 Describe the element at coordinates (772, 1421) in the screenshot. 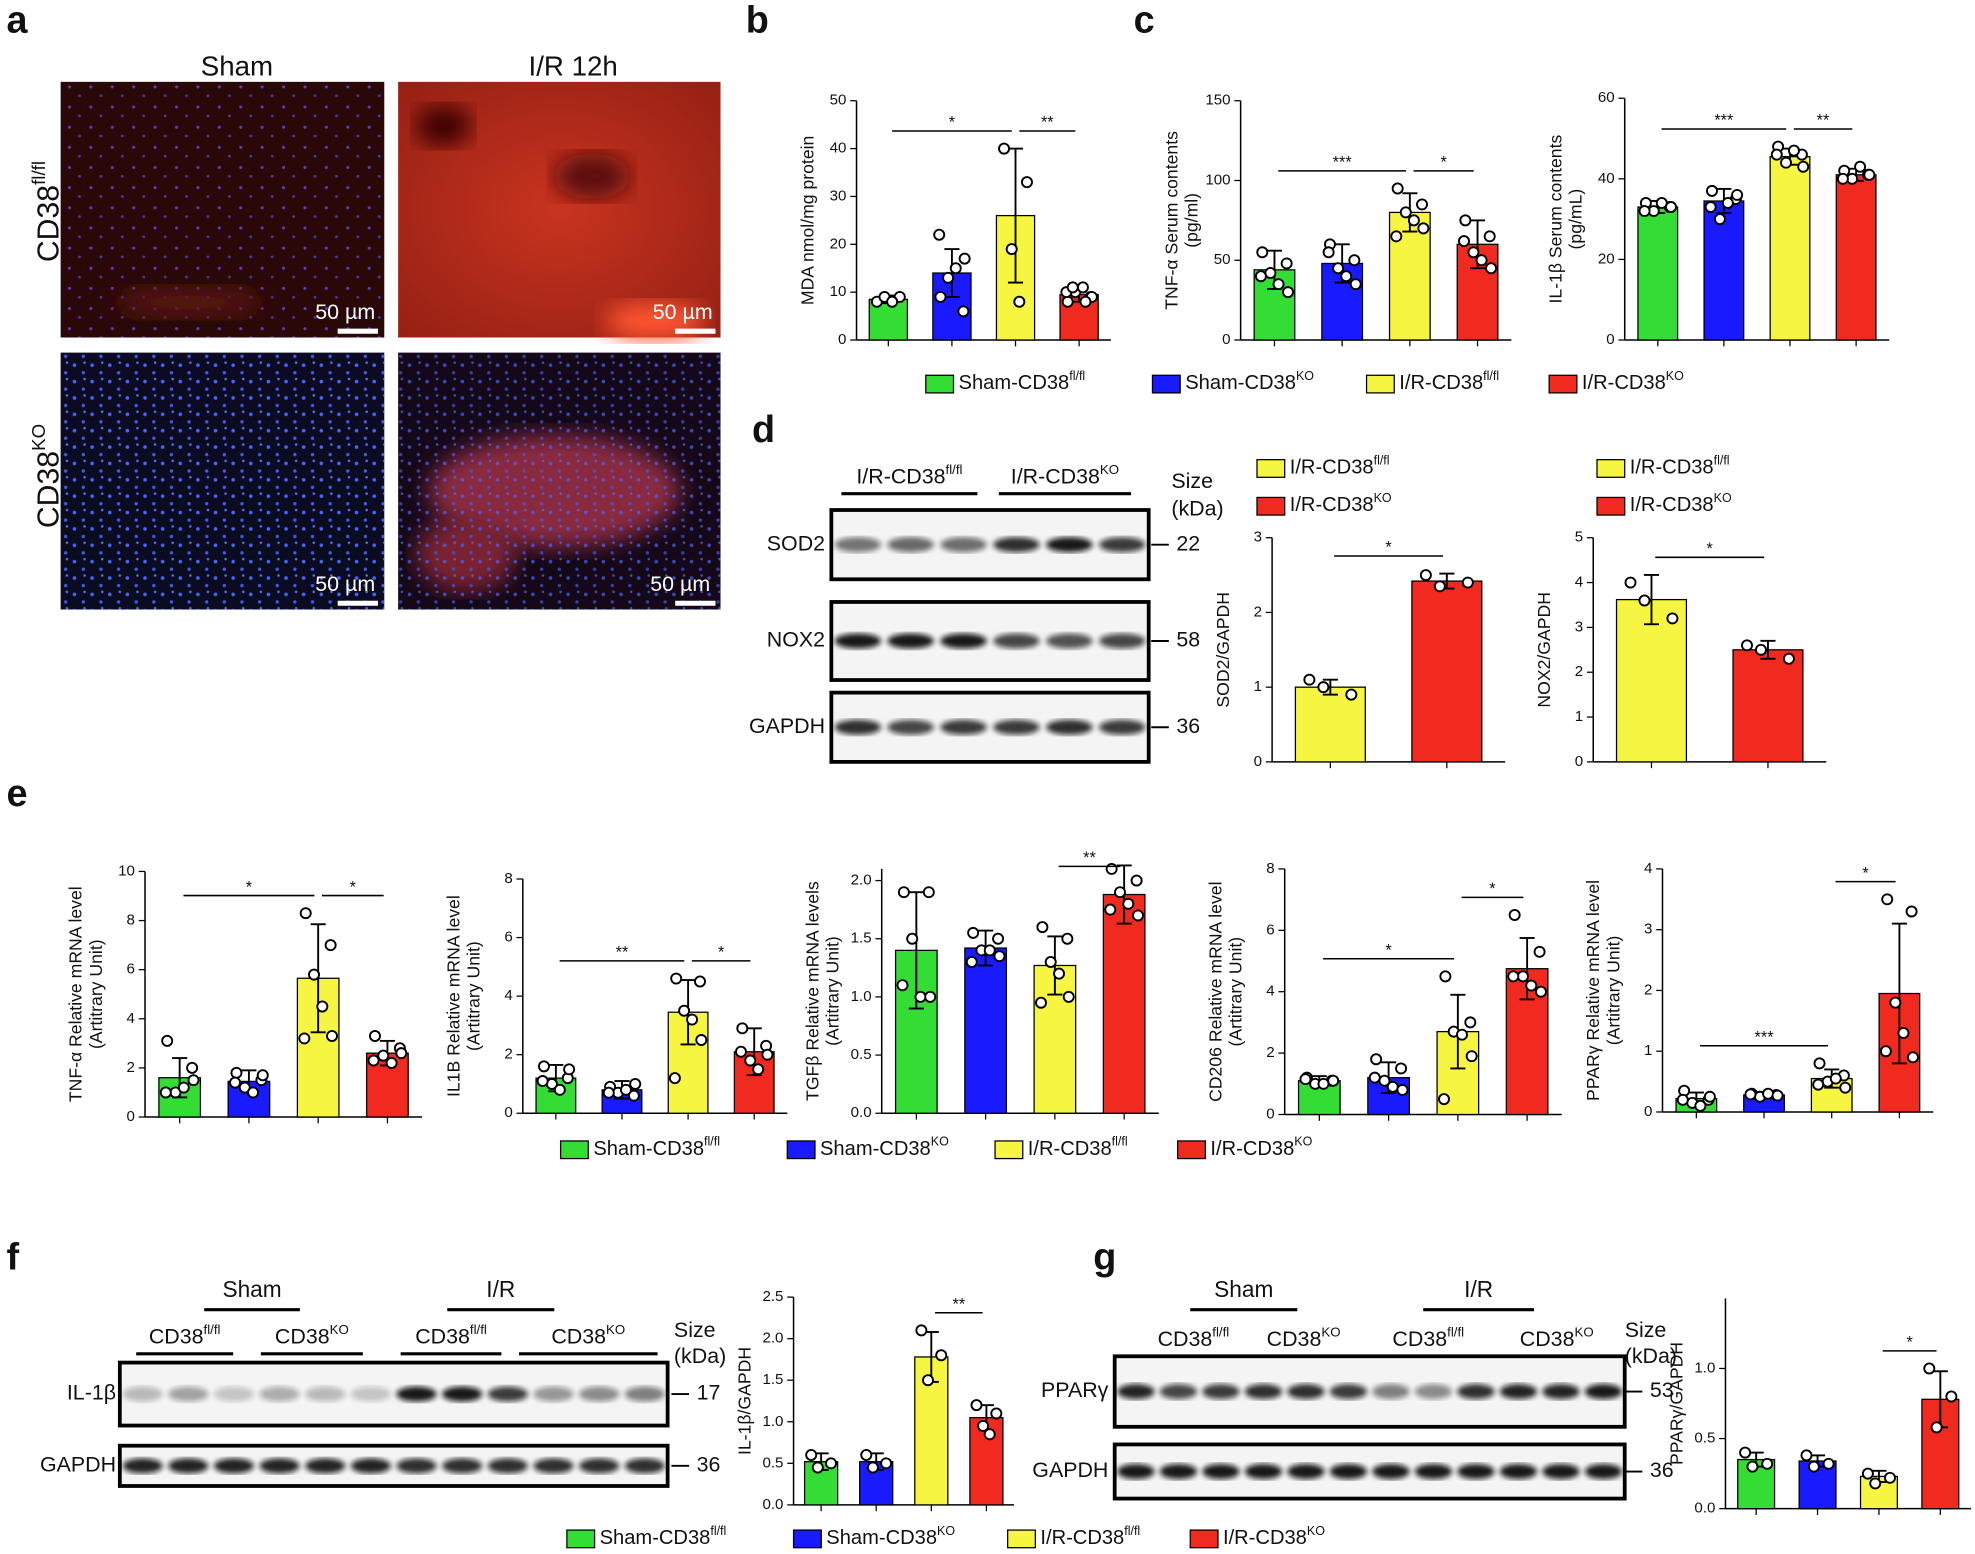

I see `y-tick-label: 1.0` at that location.